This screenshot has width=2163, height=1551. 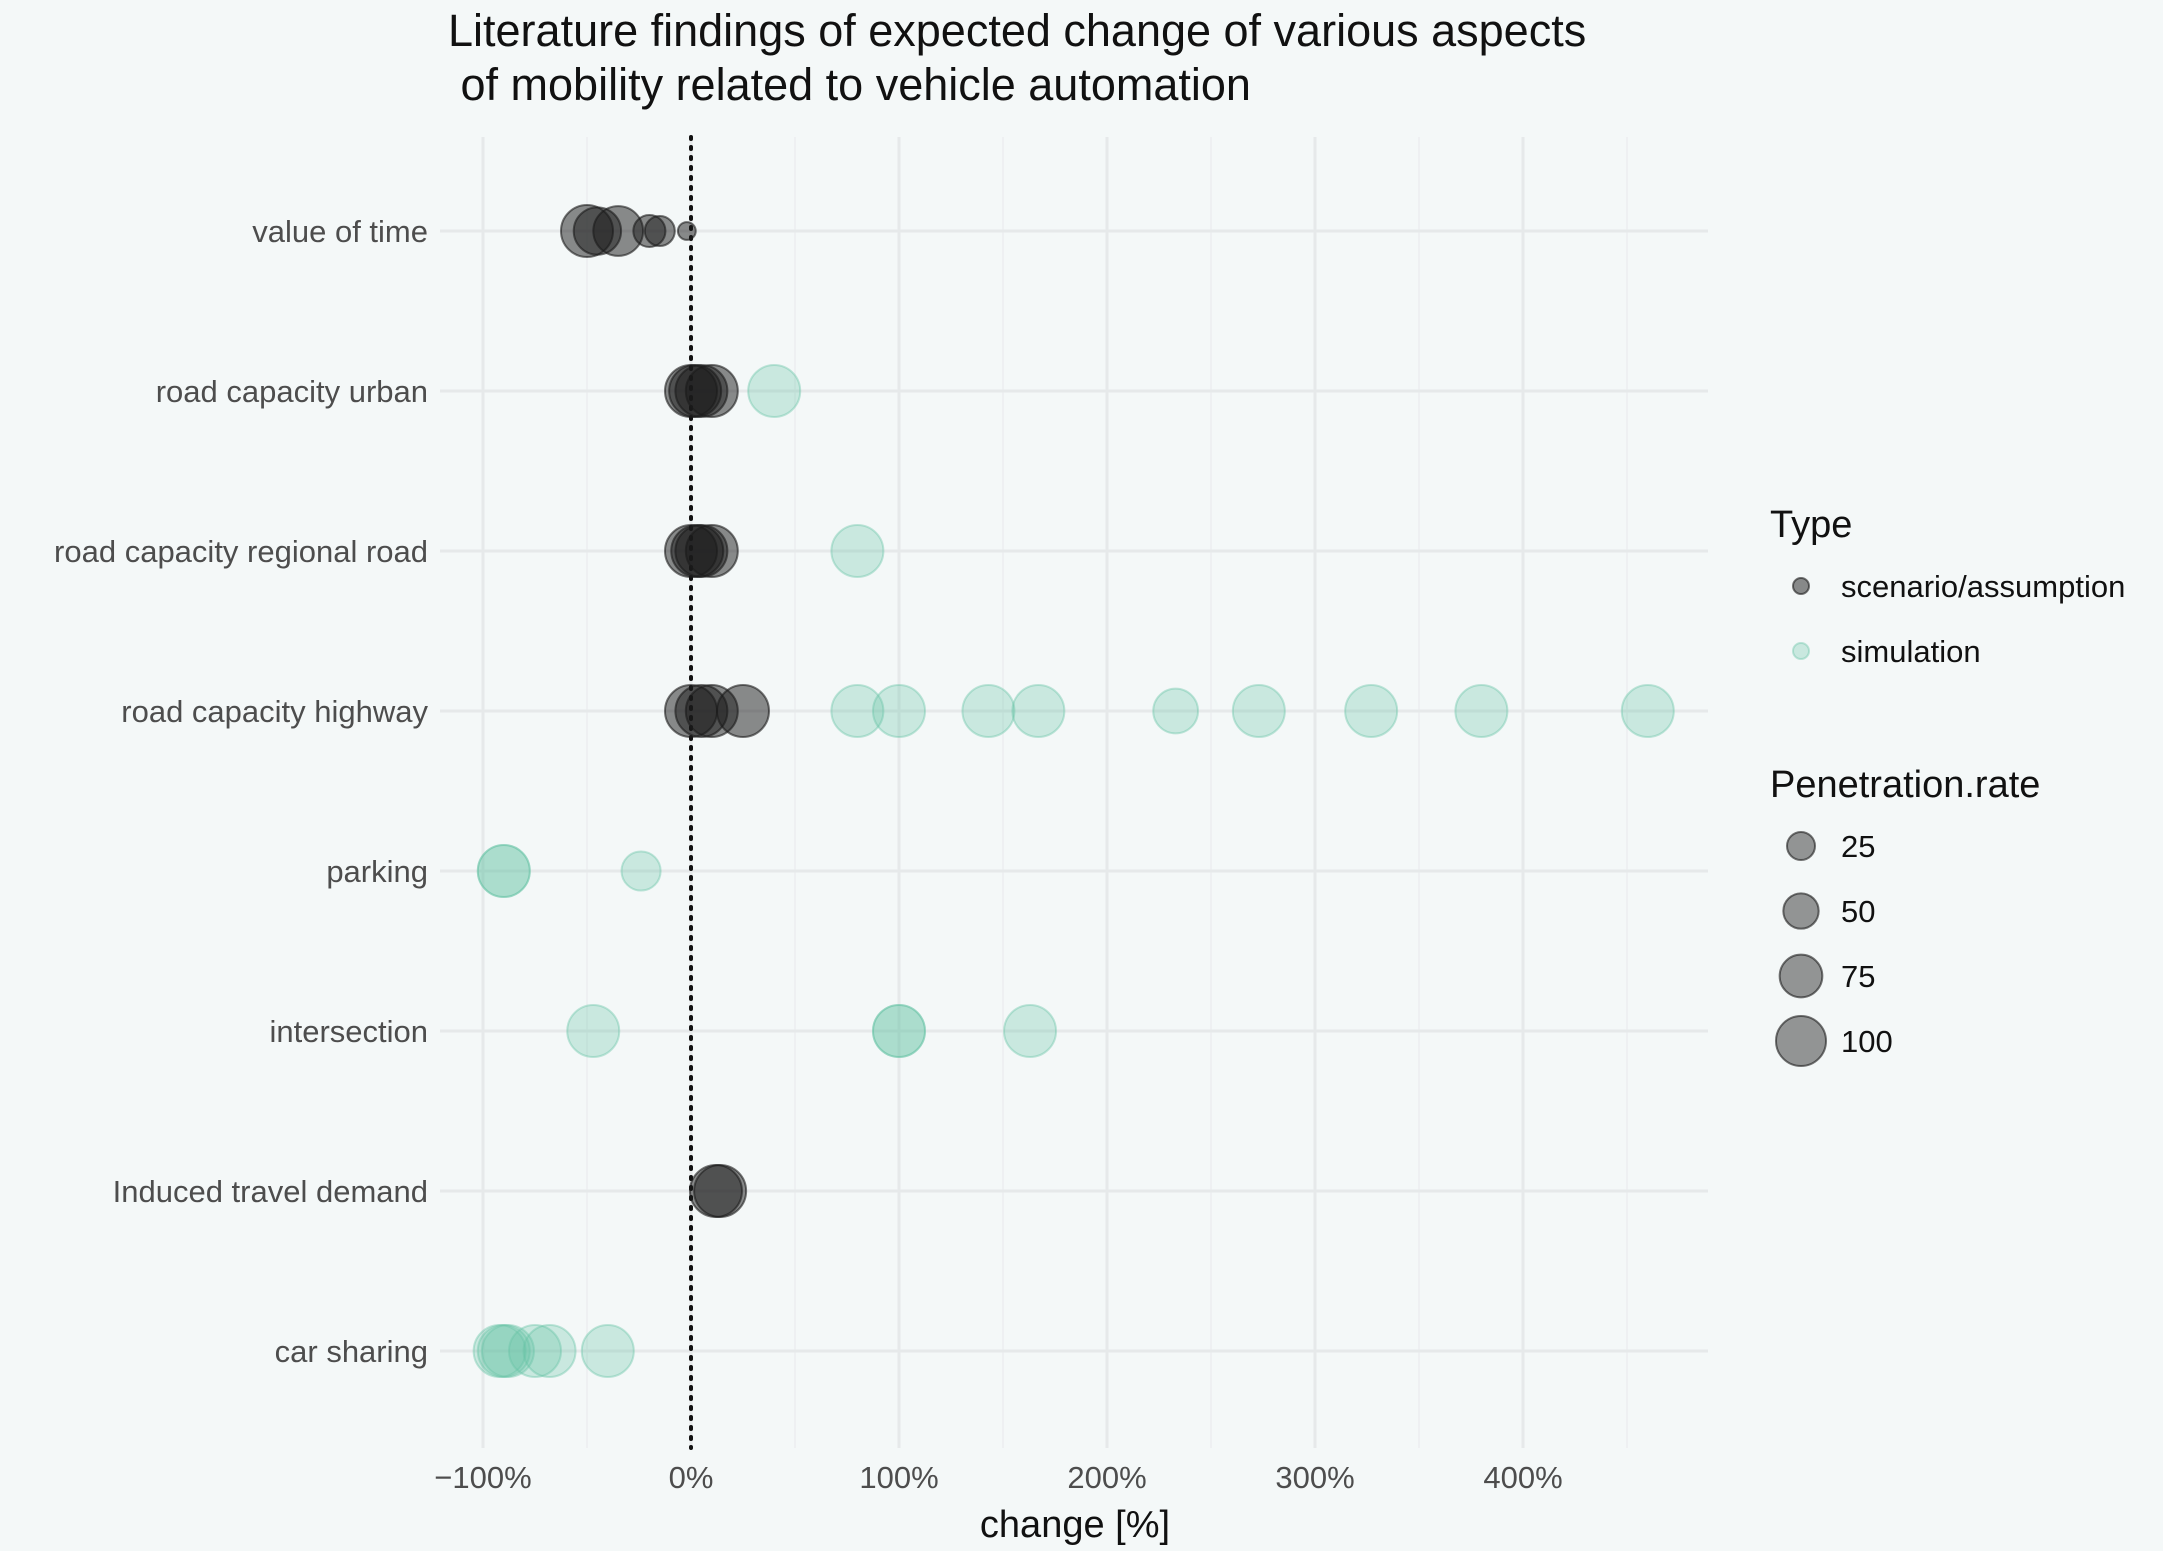 I want to click on x-tick-label: −100%, so click(x=482, y=1477).